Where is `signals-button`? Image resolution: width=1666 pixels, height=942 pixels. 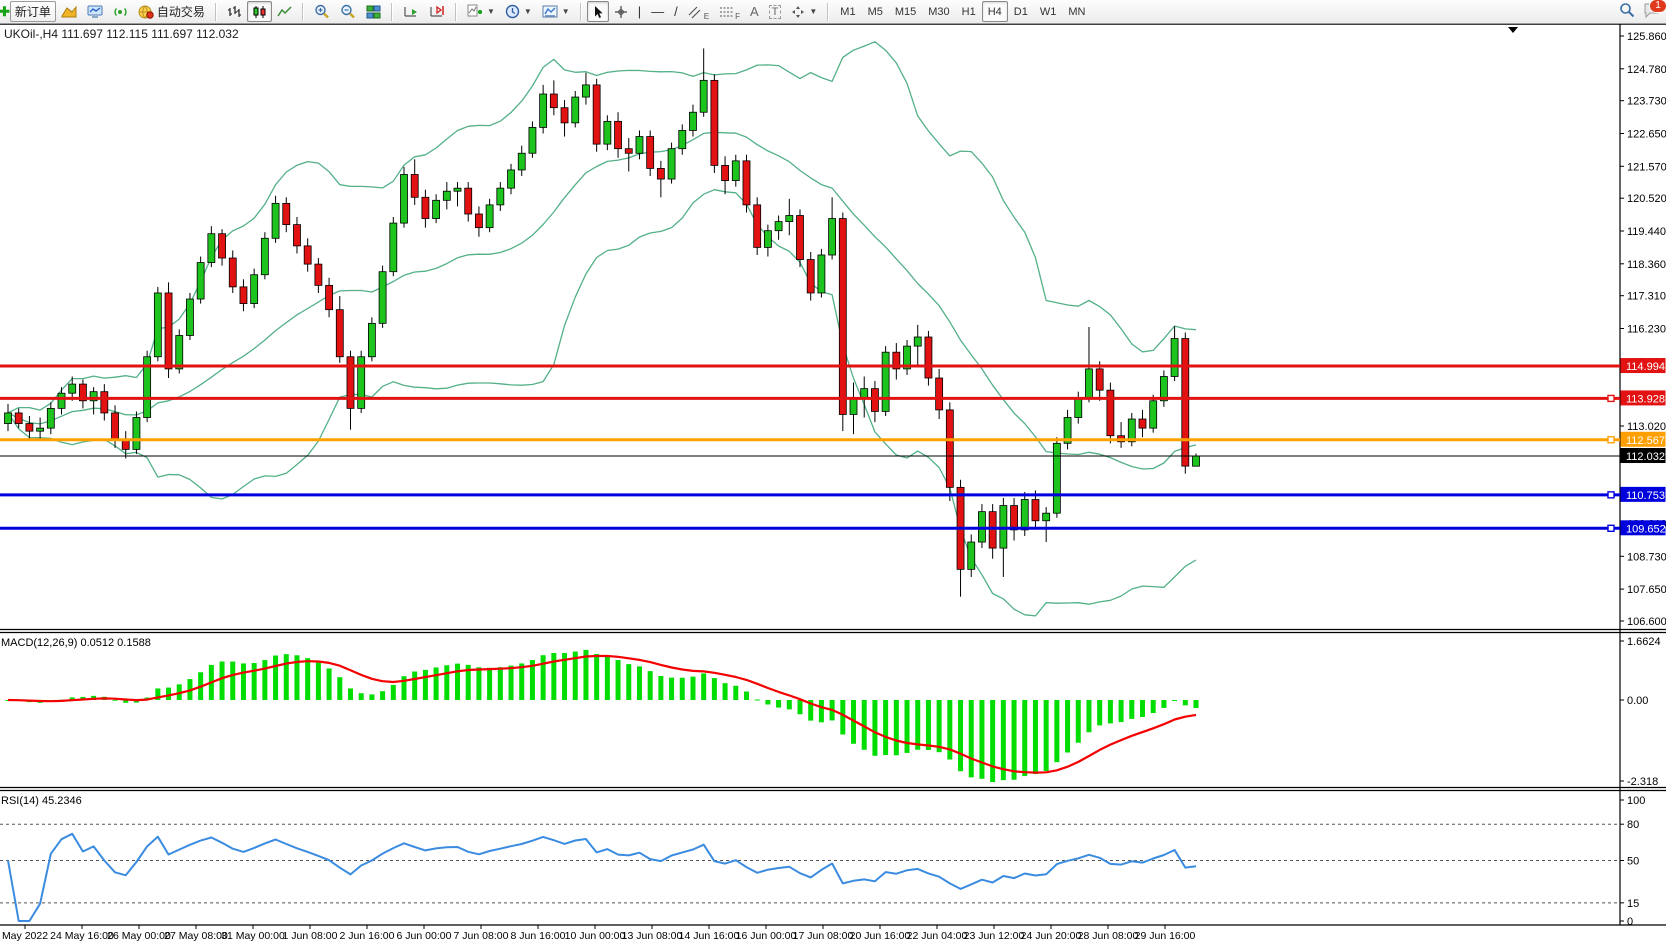
signals-button is located at coordinates (120, 11).